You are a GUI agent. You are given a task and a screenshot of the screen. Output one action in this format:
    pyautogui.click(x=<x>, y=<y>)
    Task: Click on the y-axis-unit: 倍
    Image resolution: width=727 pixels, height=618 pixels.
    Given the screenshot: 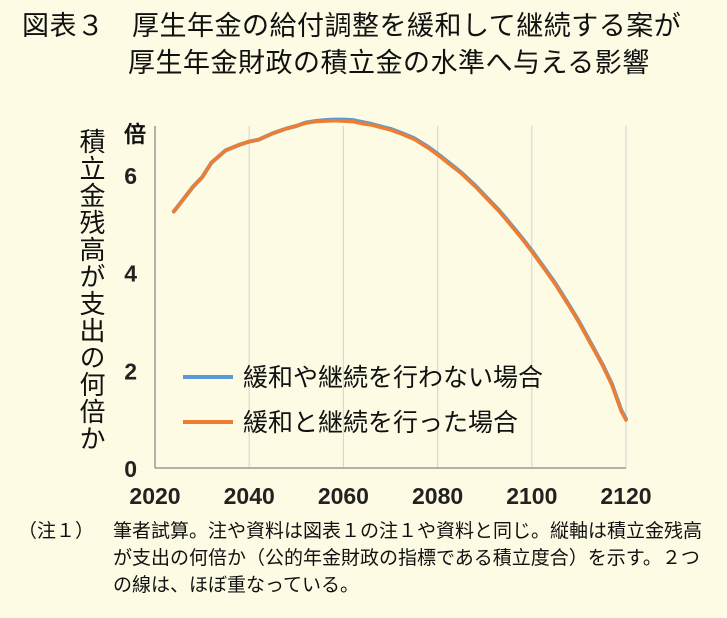 What is the action you would take?
    pyautogui.click(x=135, y=135)
    